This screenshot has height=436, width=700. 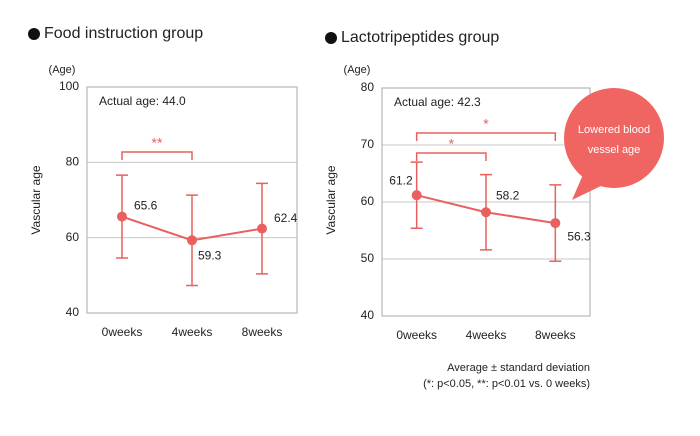 What do you see at coordinates (420, 37) in the screenshot?
I see `chart-title: Lactotripeptides group` at bounding box center [420, 37].